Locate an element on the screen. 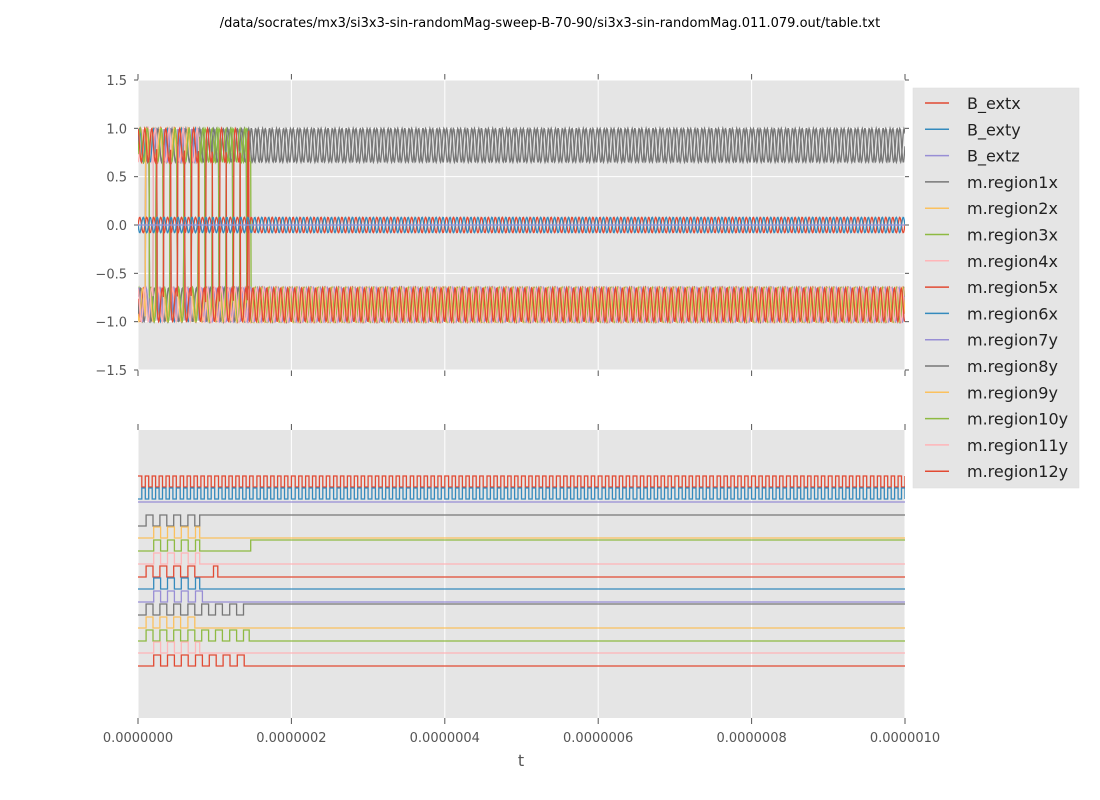 The height and width of the screenshot is (800, 1100). legend-label: m.region4x is located at coordinates (1012, 261).